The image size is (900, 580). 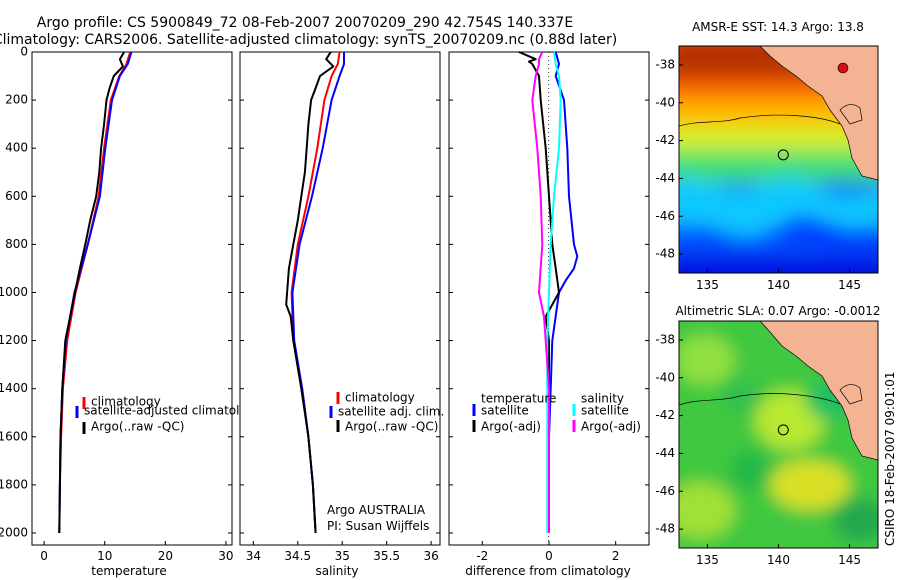 What do you see at coordinates (548, 571) in the screenshot?
I see `difference-xlabel: difference from climatology` at bounding box center [548, 571].